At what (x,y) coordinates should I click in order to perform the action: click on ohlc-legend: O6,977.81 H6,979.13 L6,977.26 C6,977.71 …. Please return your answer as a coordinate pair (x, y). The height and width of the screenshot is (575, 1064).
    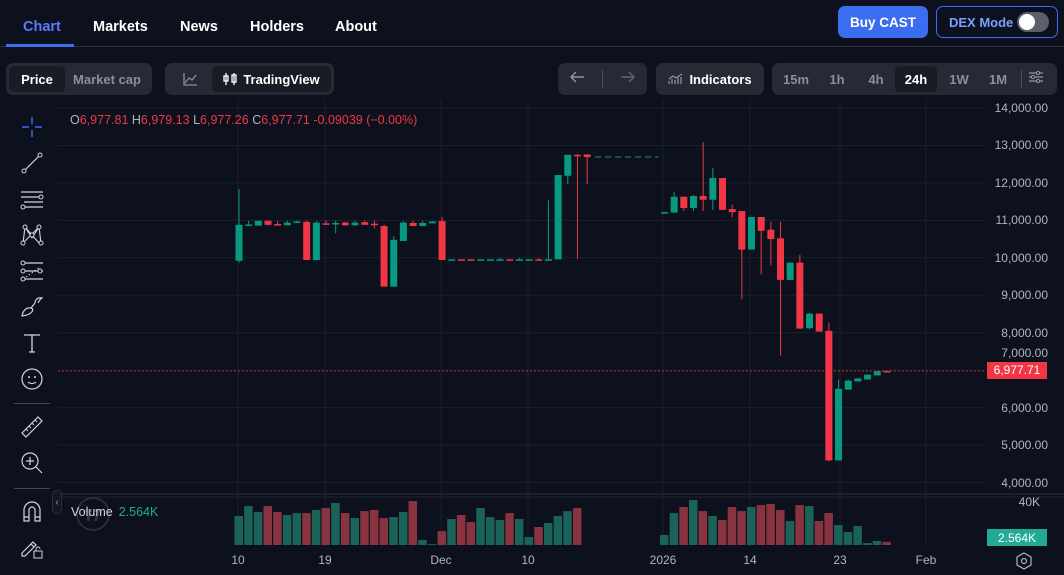
    Looking at the image, I should click on (243, 120).